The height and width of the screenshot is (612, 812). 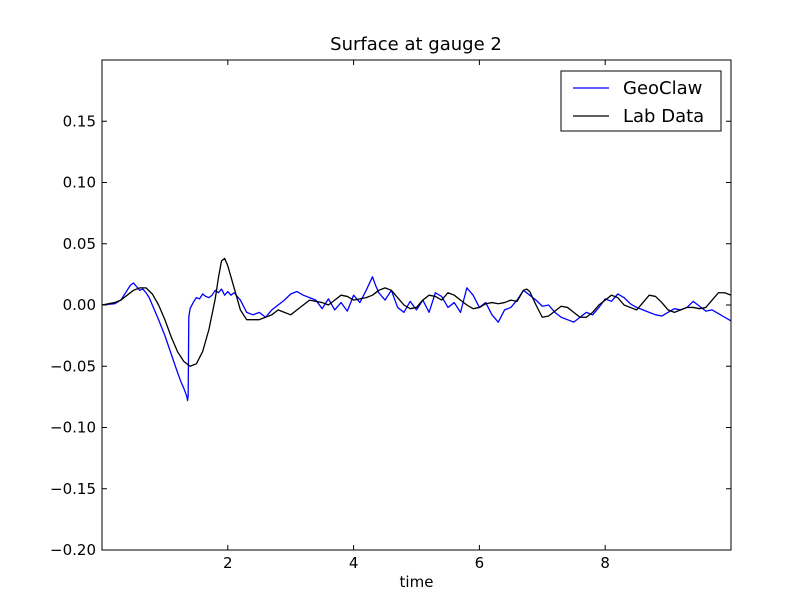 I want to click on x-tick-label: 6, so click(x=480, y=563).